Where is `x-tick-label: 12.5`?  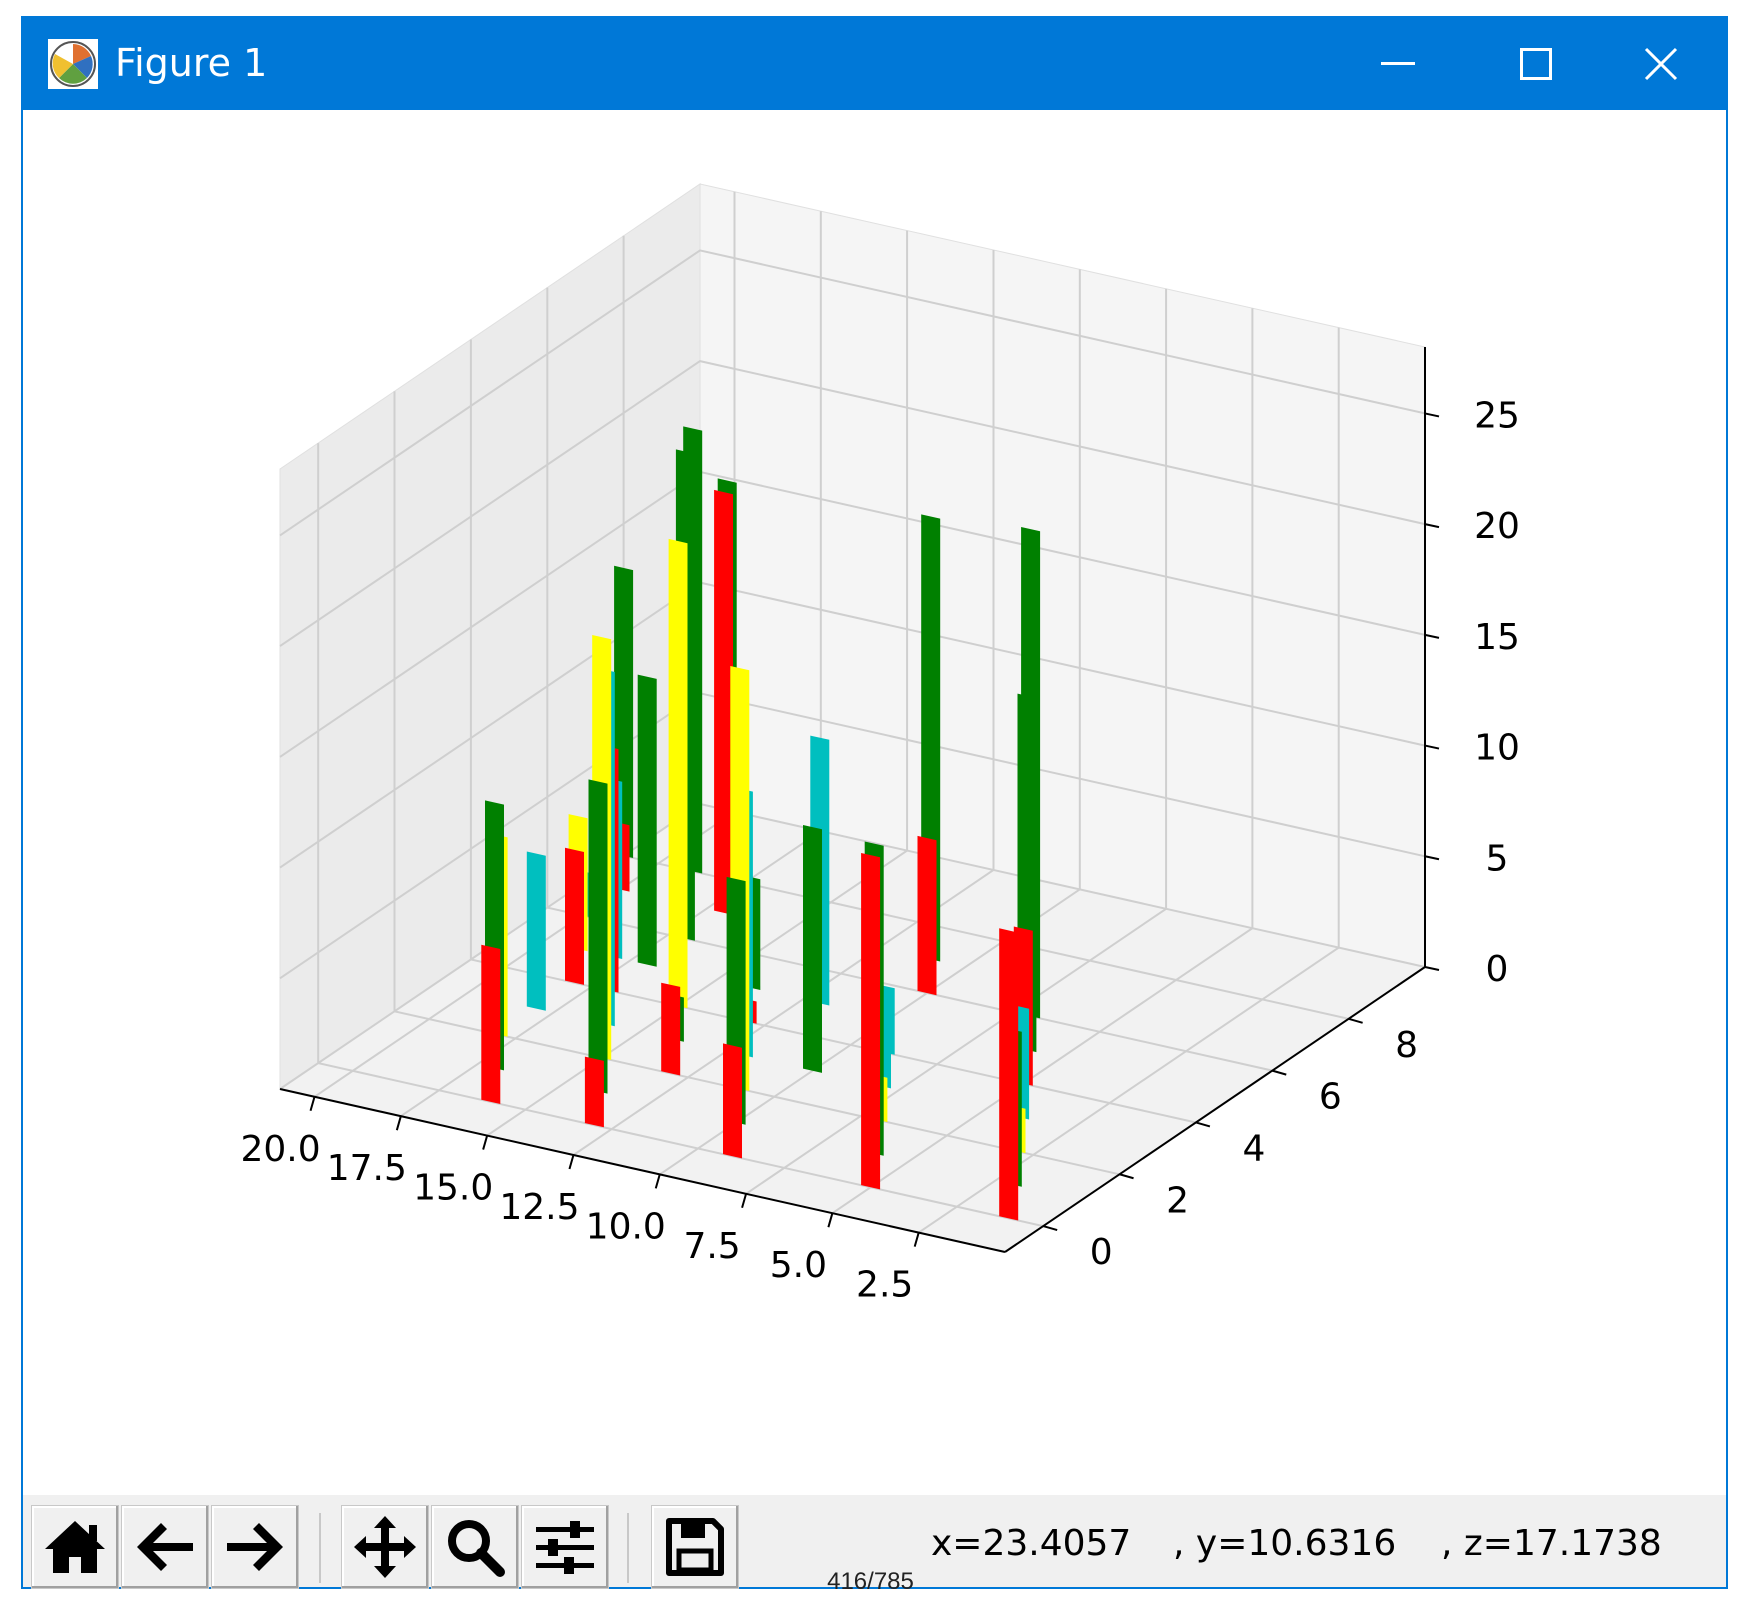
x-tick-label: 12.5 is located at coordinates (539, 1207).